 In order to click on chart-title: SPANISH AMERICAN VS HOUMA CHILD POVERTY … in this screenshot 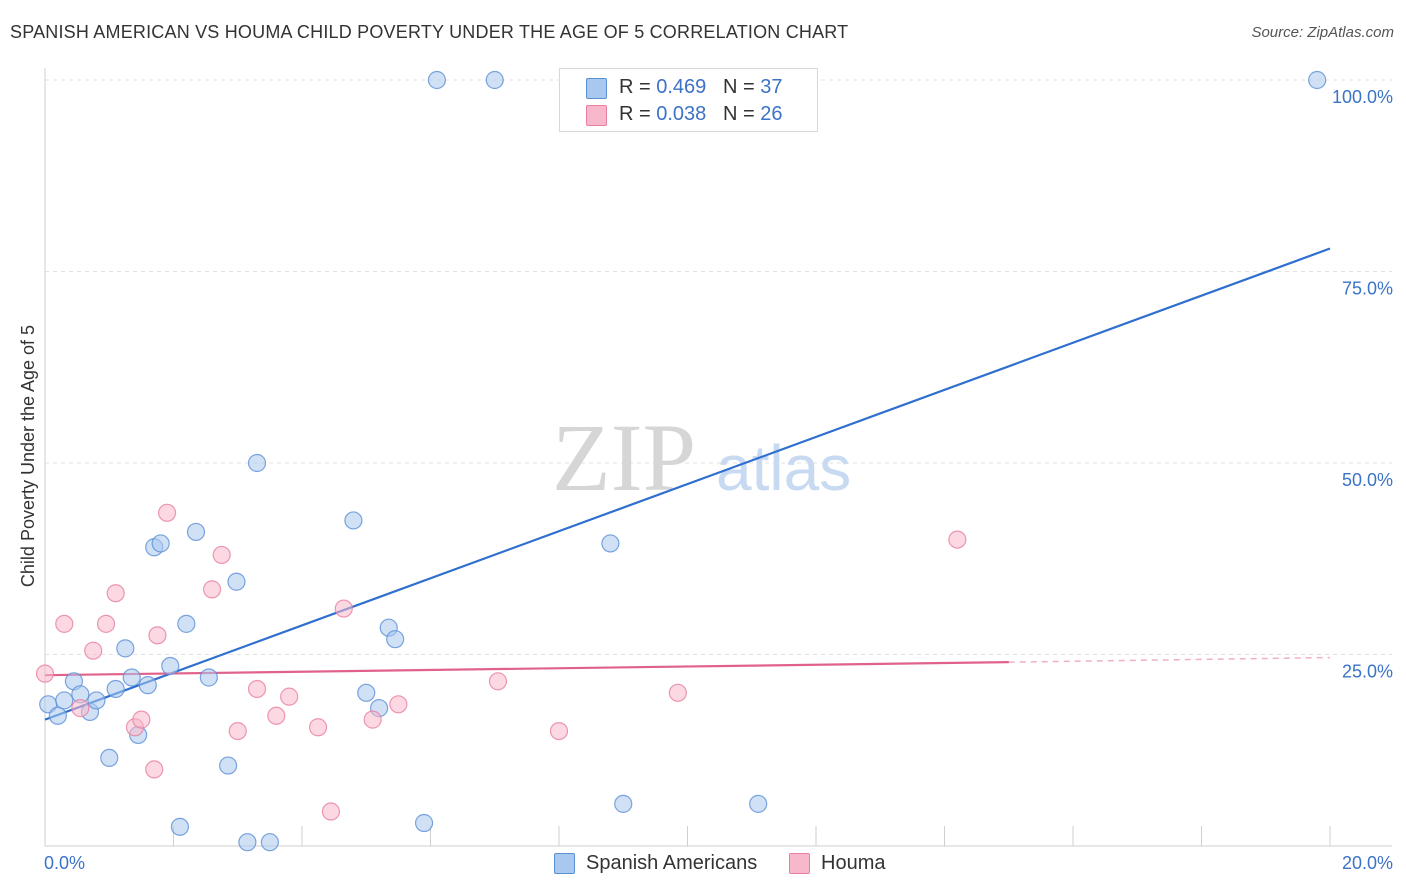, I will do `click(429, 32)`.